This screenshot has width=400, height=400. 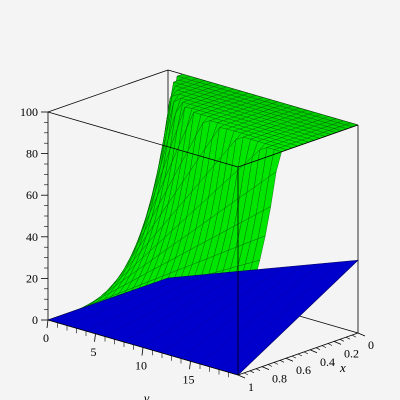 What do you see at coordinates (136, 352) in the screenshot?
I see `y-axis: 0 5 10 15` at bounding box center [136, 352].